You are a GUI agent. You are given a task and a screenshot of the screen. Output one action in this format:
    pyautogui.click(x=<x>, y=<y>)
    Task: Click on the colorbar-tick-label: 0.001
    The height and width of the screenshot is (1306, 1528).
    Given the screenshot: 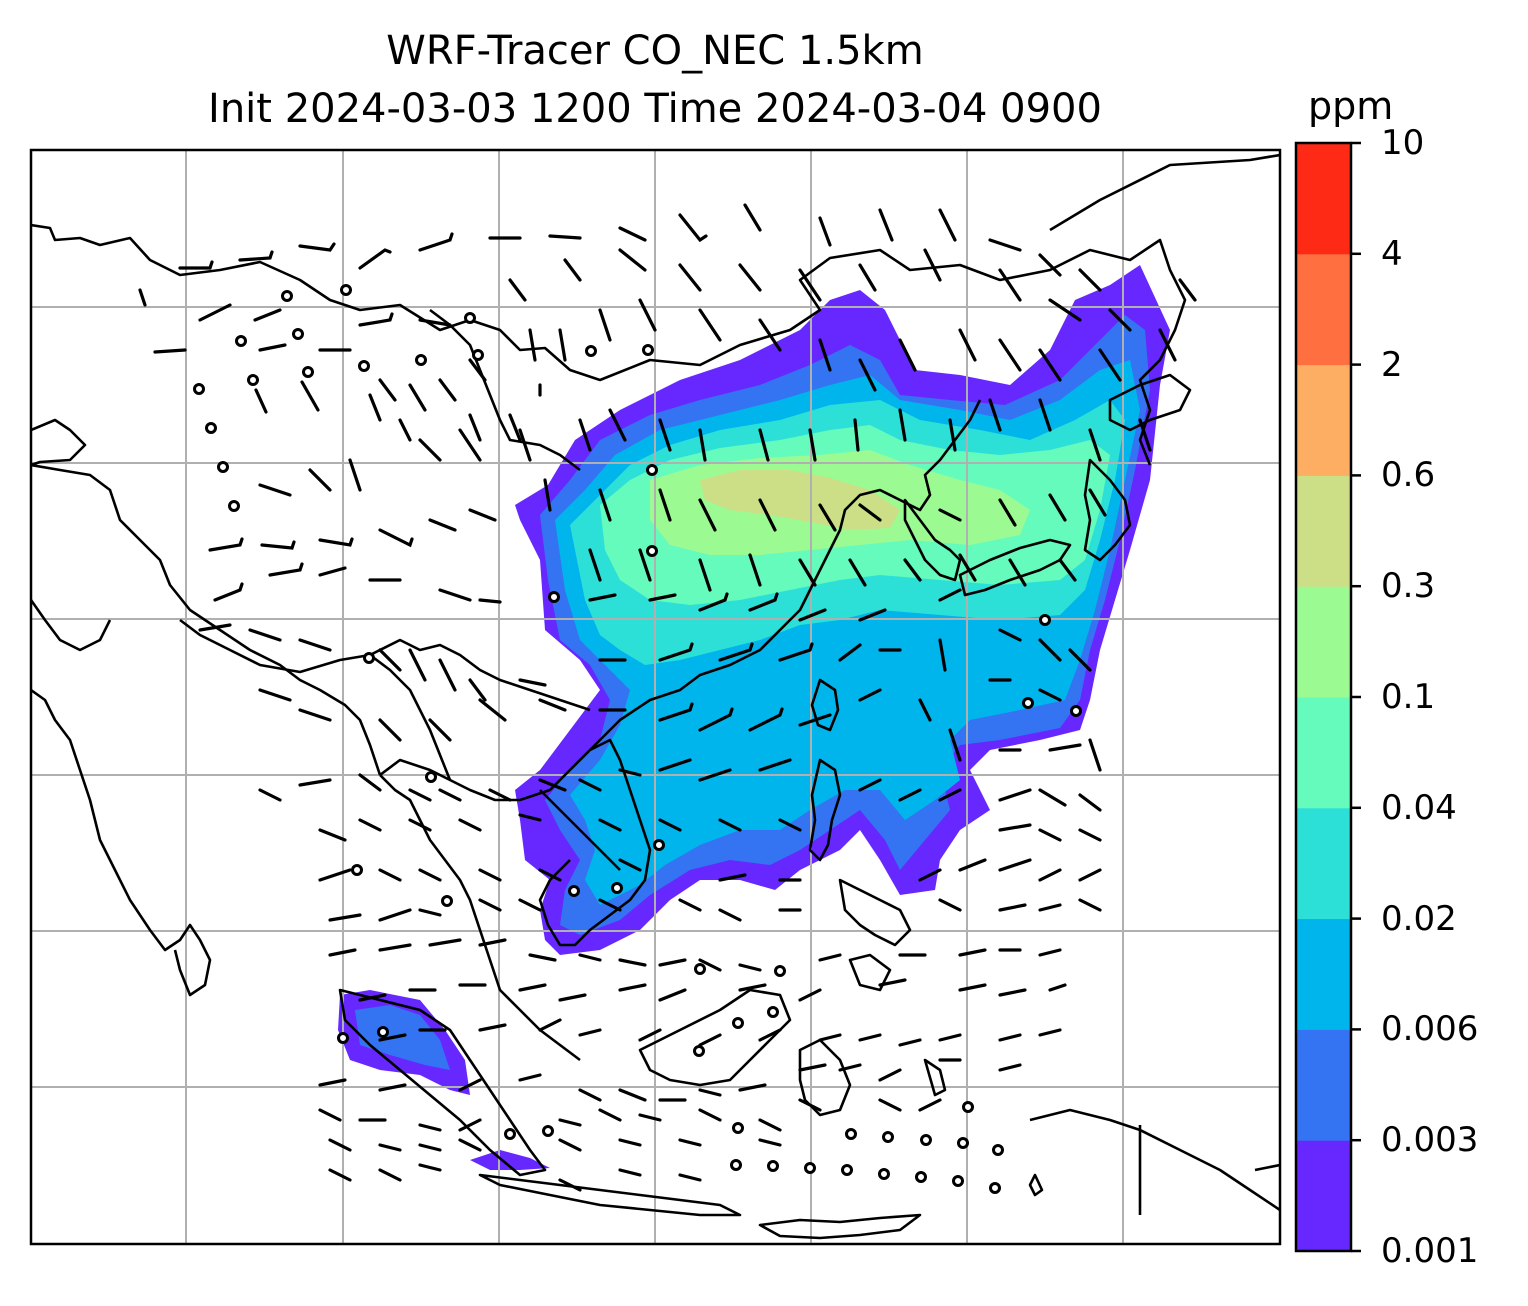 What is the action you would take?
    pyautogui.click(x=1430, y=1251)
    